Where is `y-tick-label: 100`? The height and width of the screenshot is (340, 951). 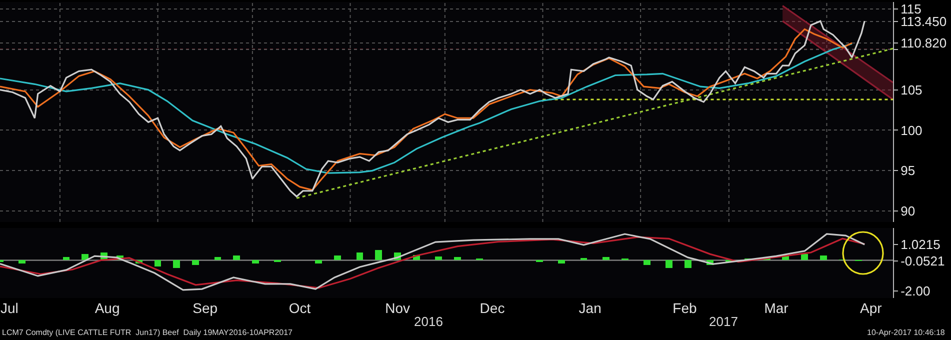
y-tick-label: 100 is located at coordinates (911, 130).